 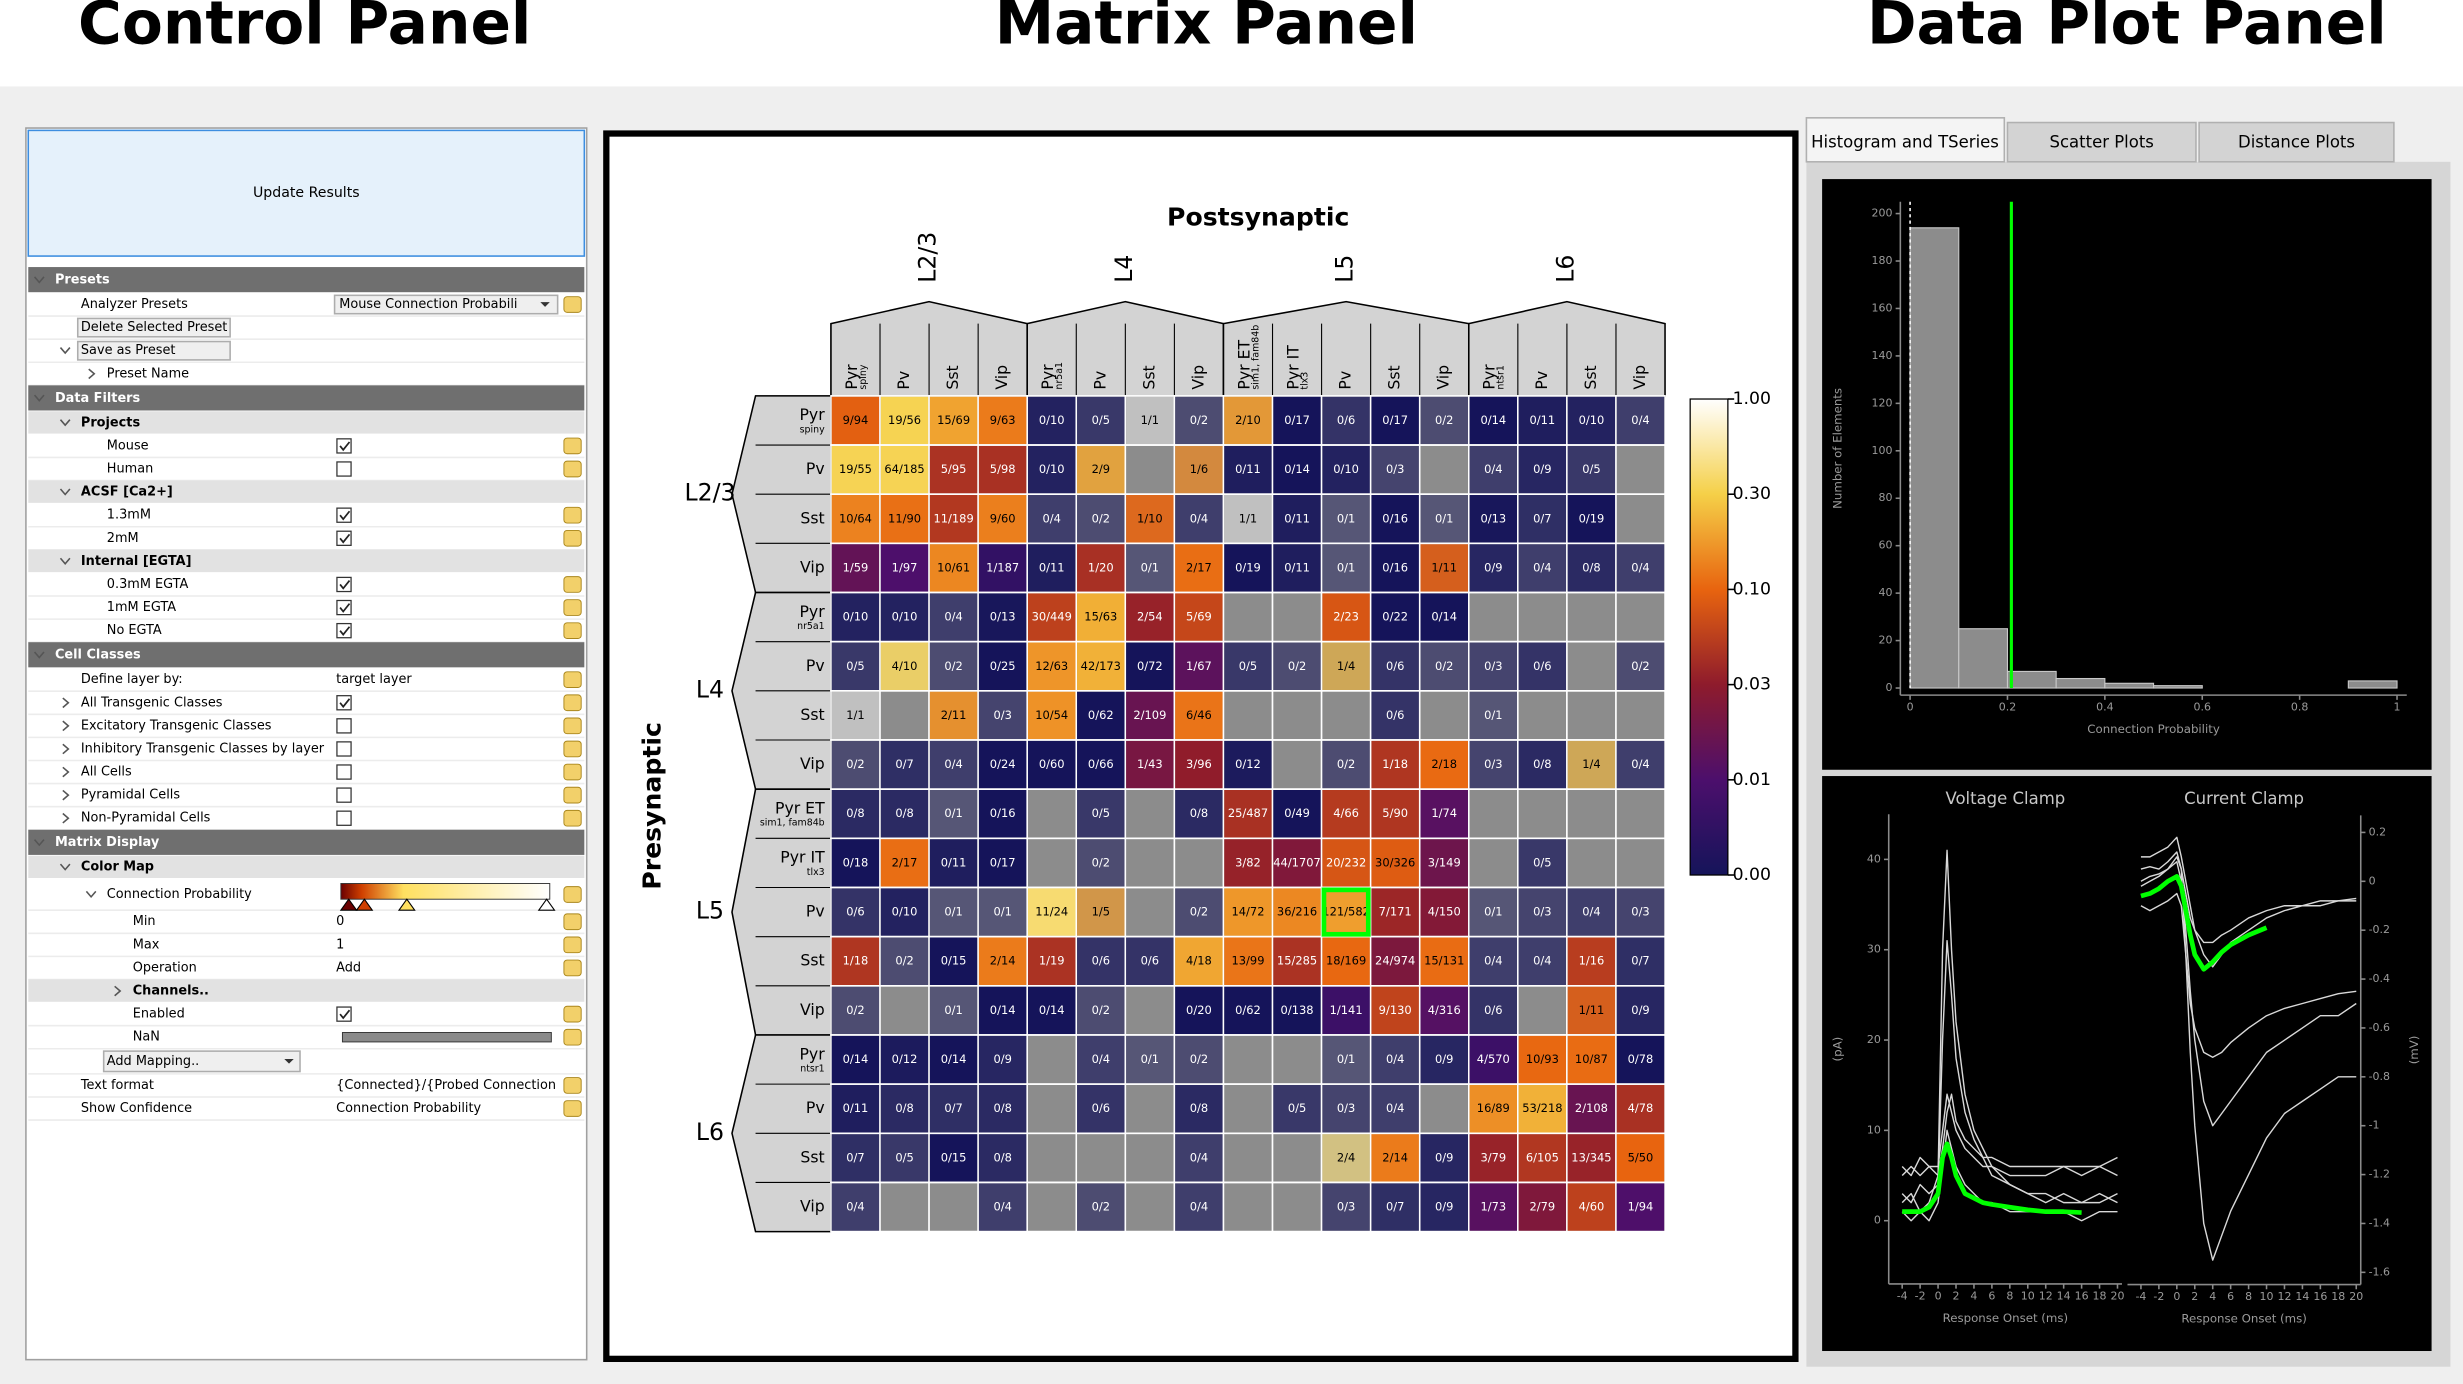 I want to click on cell-label: 1/18, so click(x=856, y=961).